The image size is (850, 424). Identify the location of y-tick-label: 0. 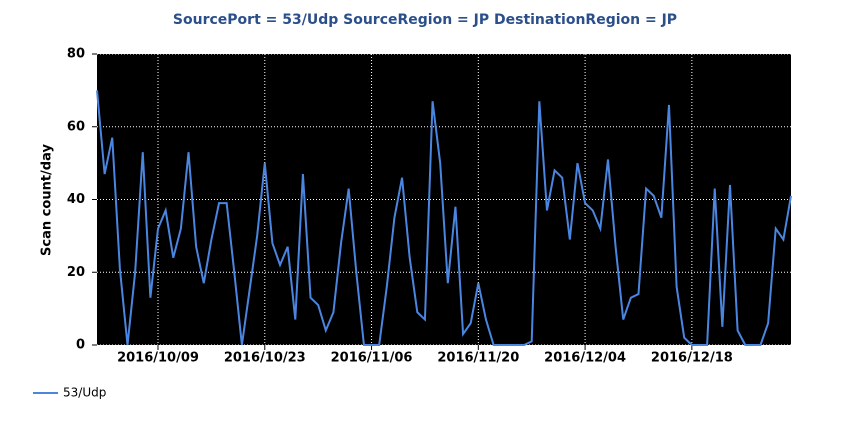
(80, 345).